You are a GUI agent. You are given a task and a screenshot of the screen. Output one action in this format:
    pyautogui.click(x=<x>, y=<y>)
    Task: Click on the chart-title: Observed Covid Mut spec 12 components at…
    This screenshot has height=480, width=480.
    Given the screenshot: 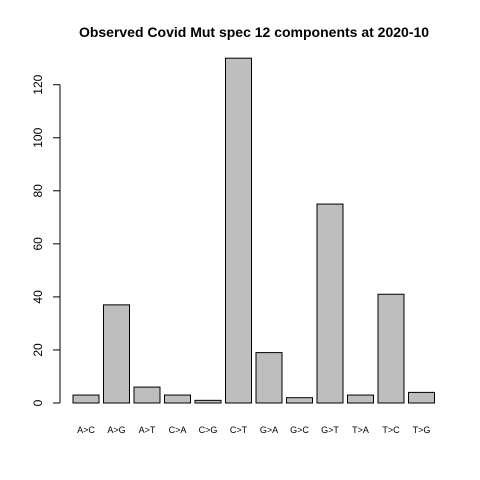 What is the action you would take?
    pyautogui.click(x=254, y=32)
    